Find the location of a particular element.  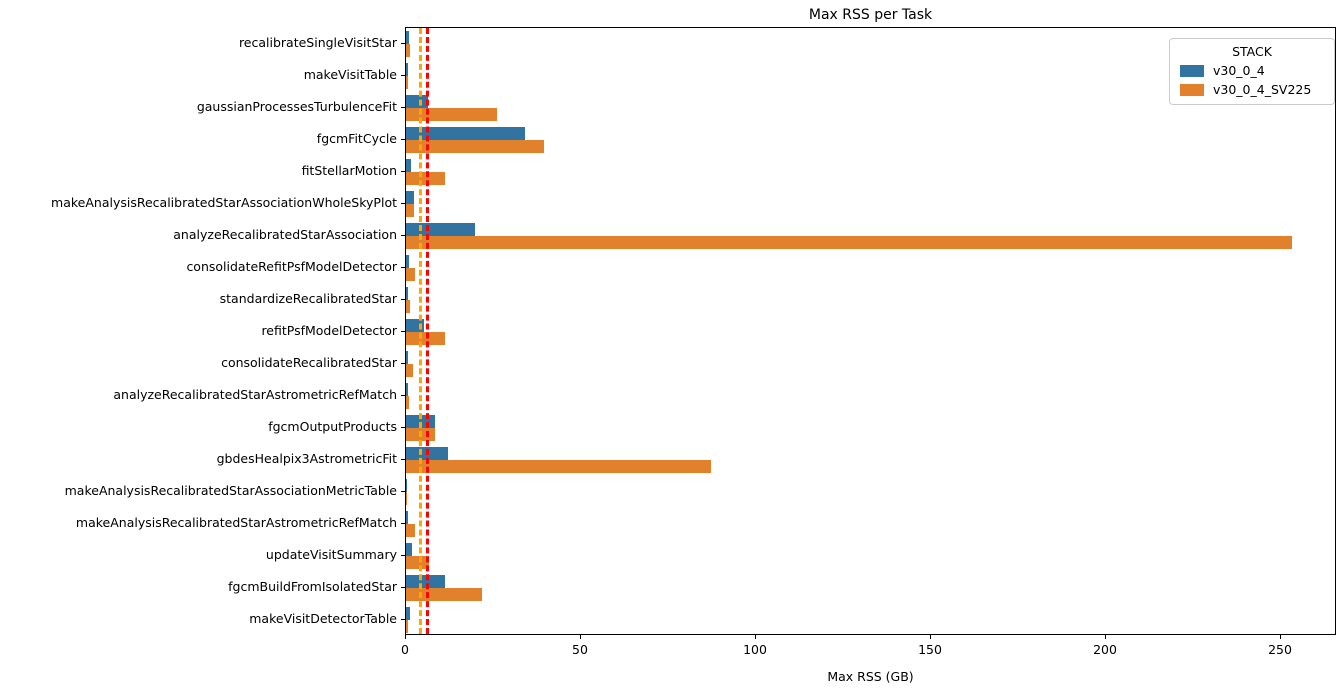

legend-entries: v30_0_4 v30_0_4_SV225 is located at coordinates (1252, 80).